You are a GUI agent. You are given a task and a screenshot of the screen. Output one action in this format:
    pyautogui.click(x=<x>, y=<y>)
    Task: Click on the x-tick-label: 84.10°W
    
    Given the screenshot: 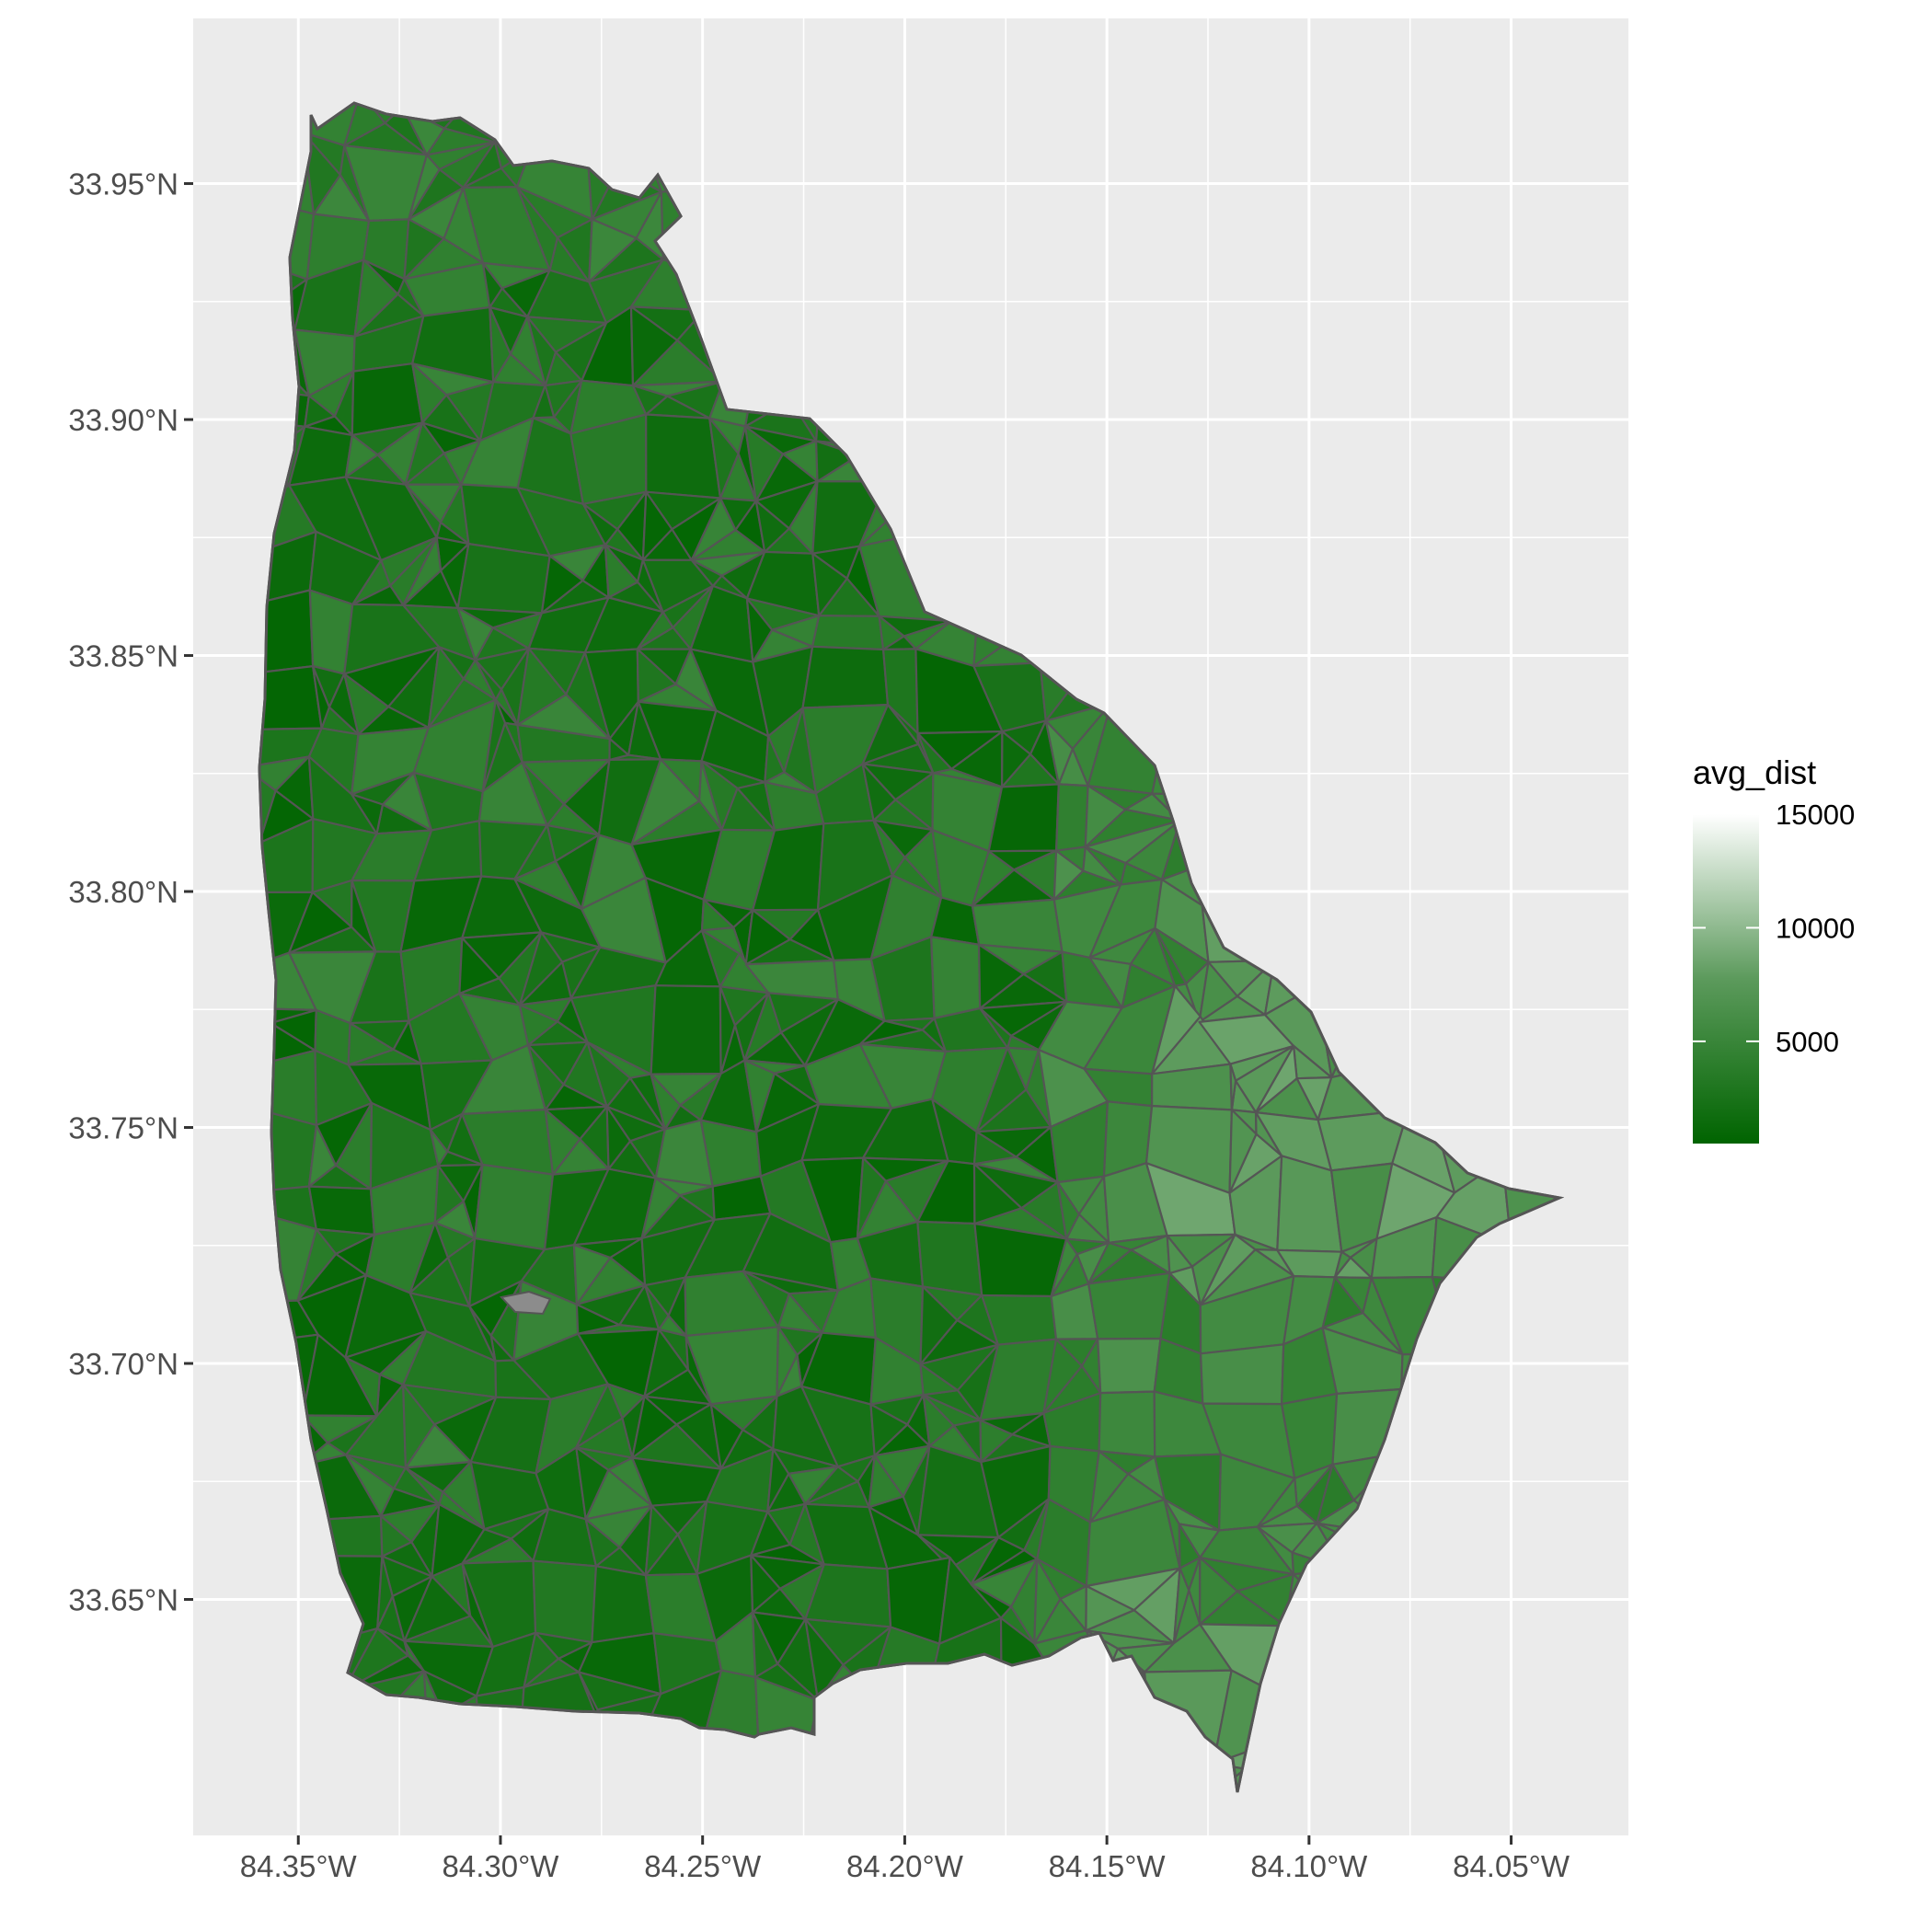 What is the action you would take?
    pyautogui.click(x=1309, y=1866)
    